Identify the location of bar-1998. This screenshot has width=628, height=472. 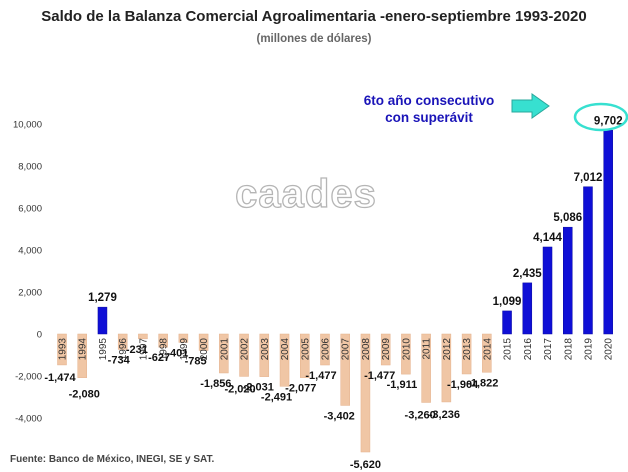
(163, 340).